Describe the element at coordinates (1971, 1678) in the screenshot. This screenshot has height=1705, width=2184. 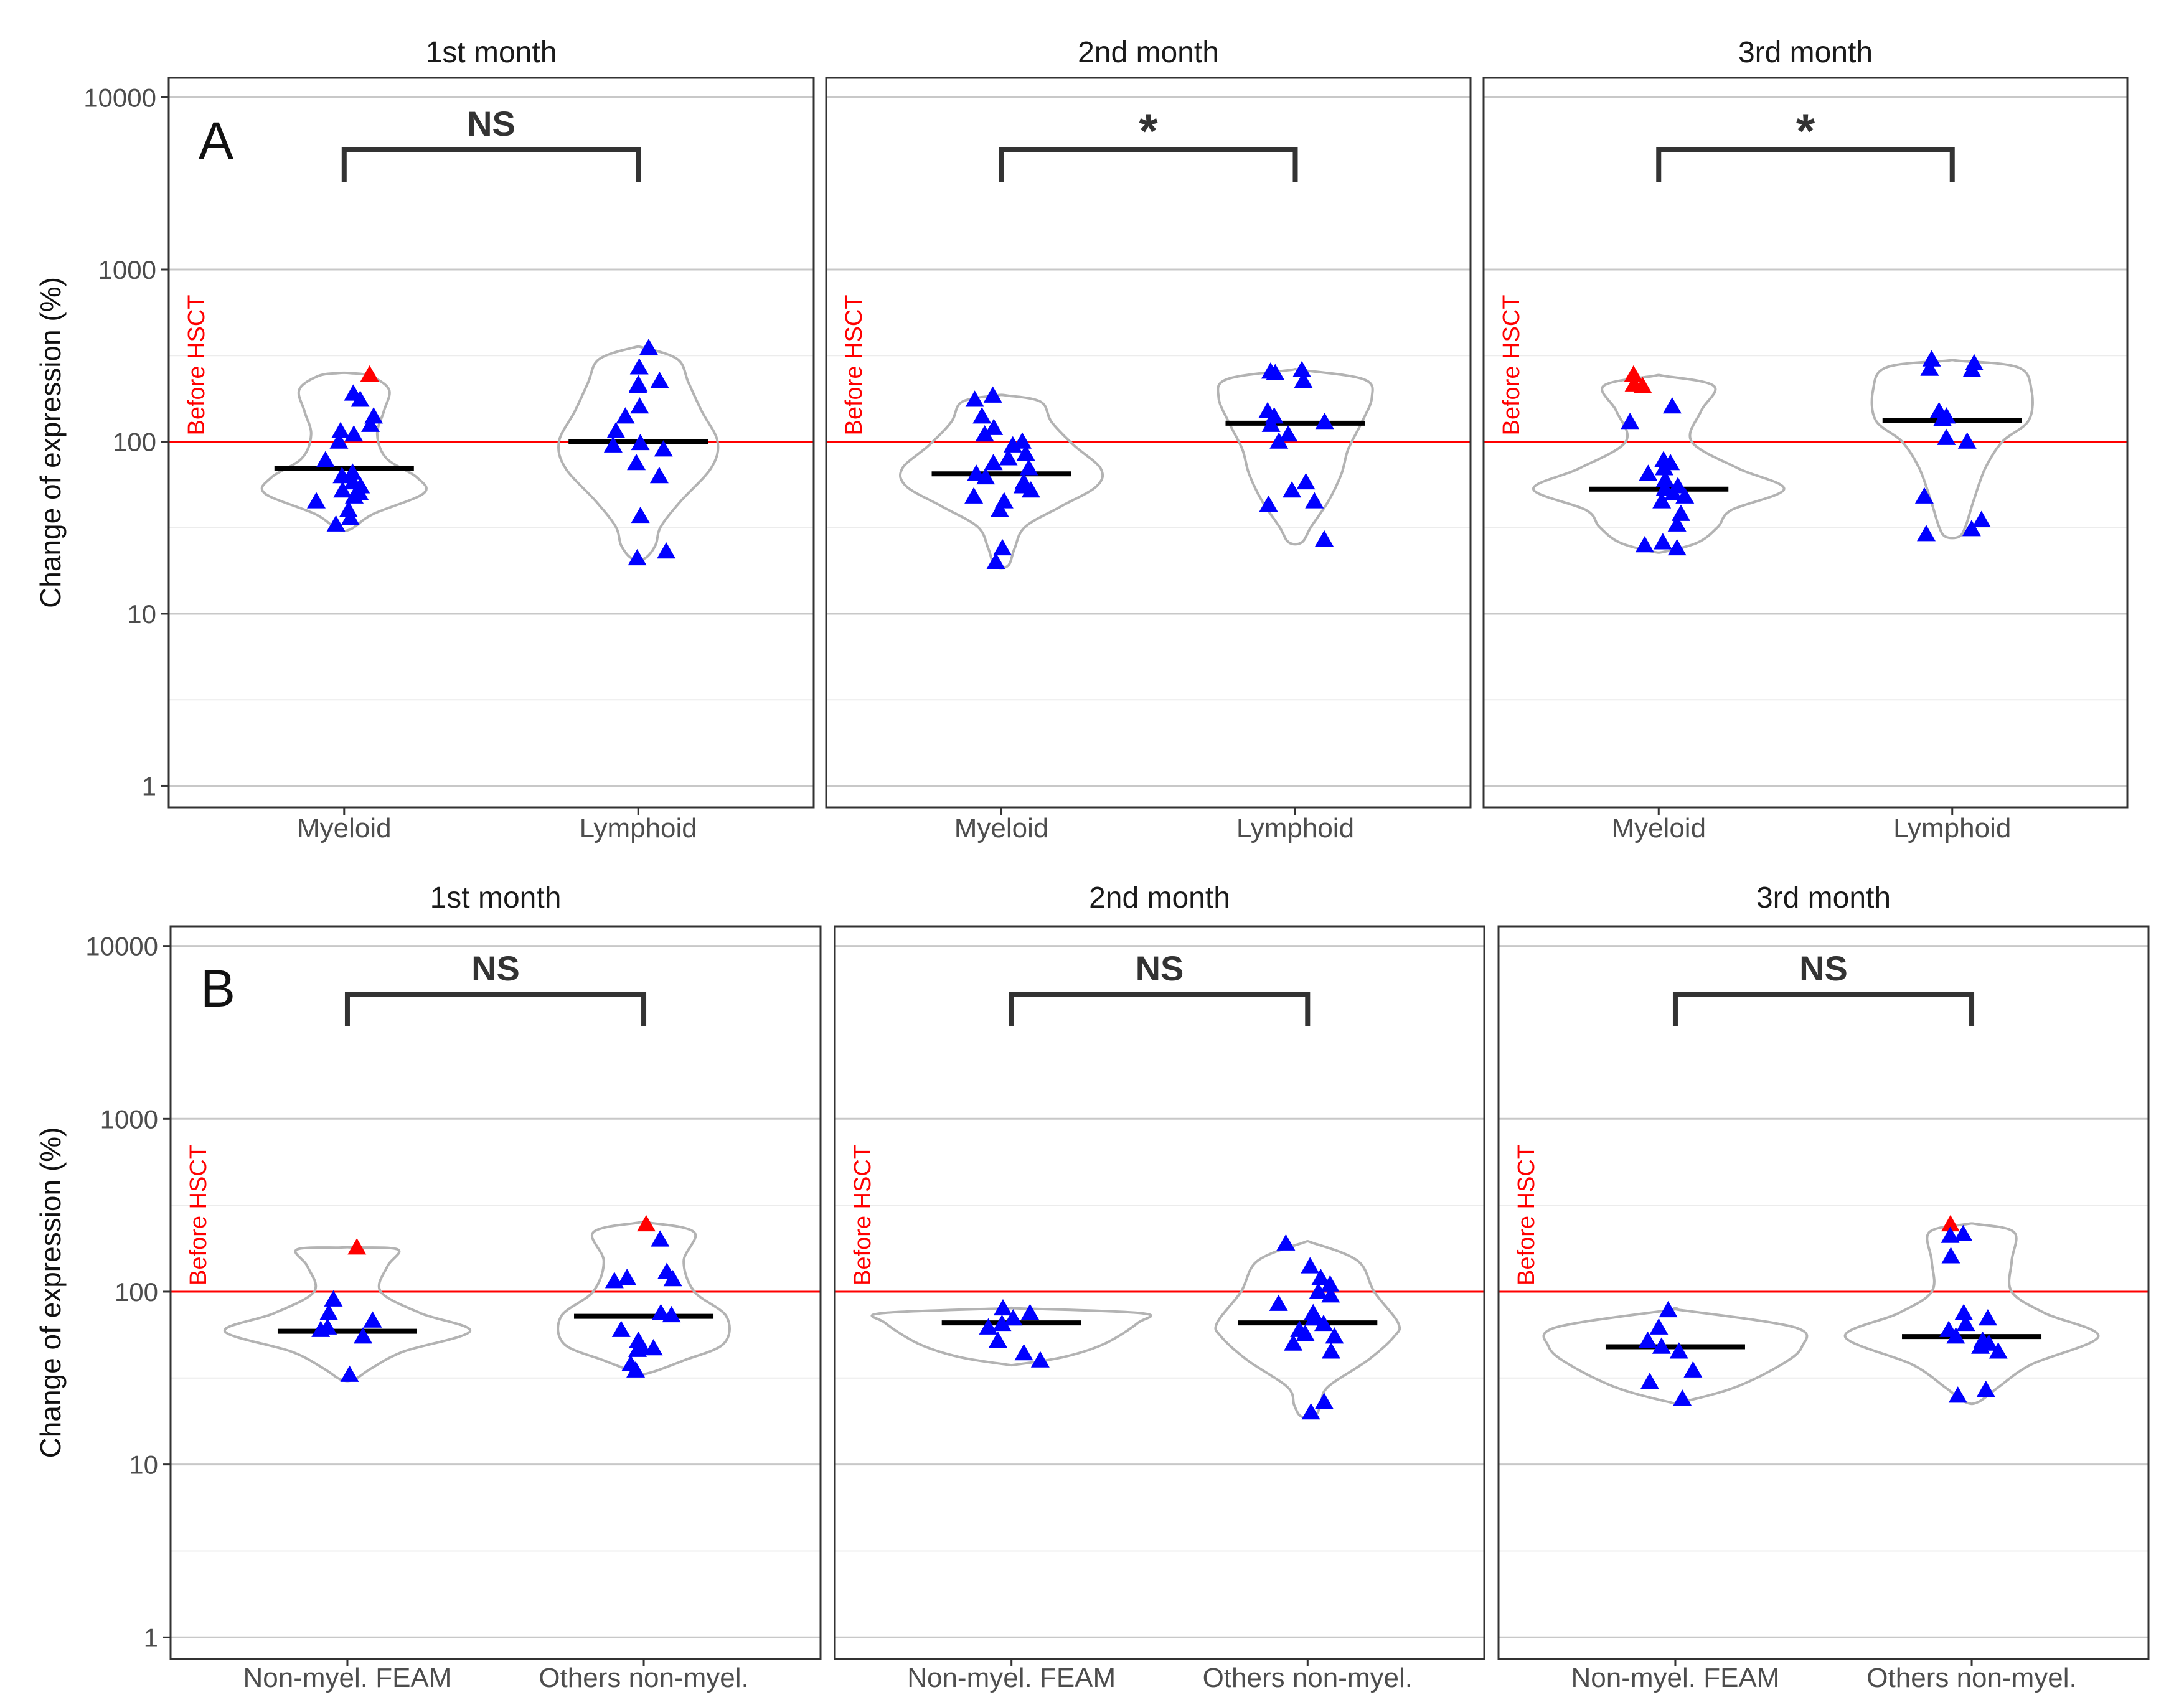
I see `x-tick-label: Others non-myel.` at that location.